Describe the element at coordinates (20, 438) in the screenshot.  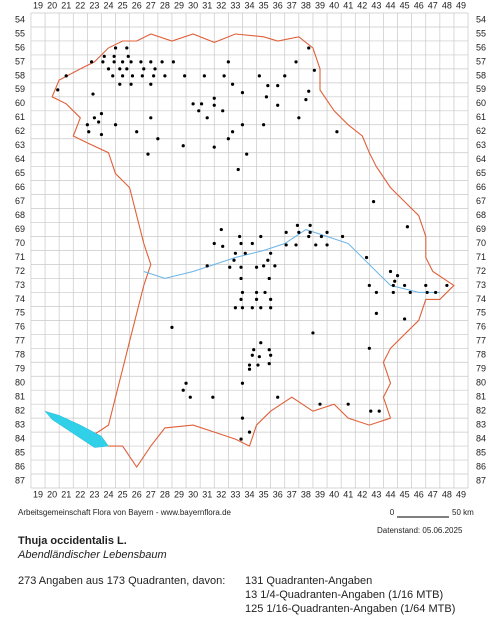
I see `row-label: 84` at that location.